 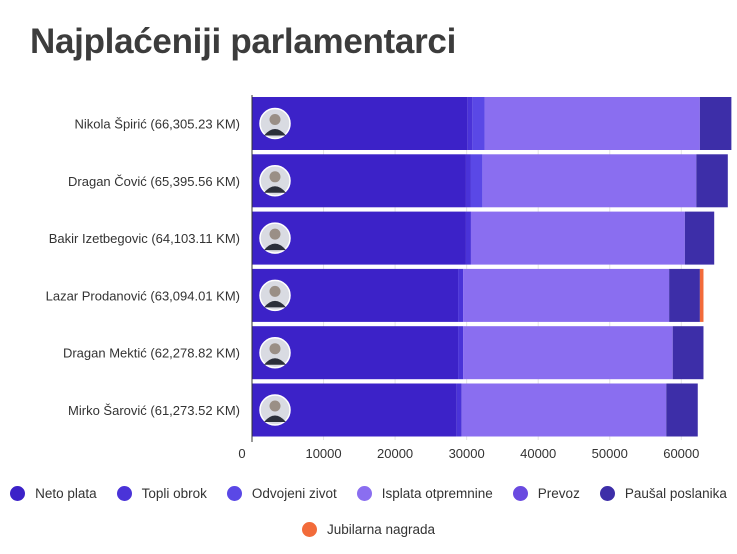 I want to click on legend-item: Jubilarna nagrada, so click(x=368, y=529).